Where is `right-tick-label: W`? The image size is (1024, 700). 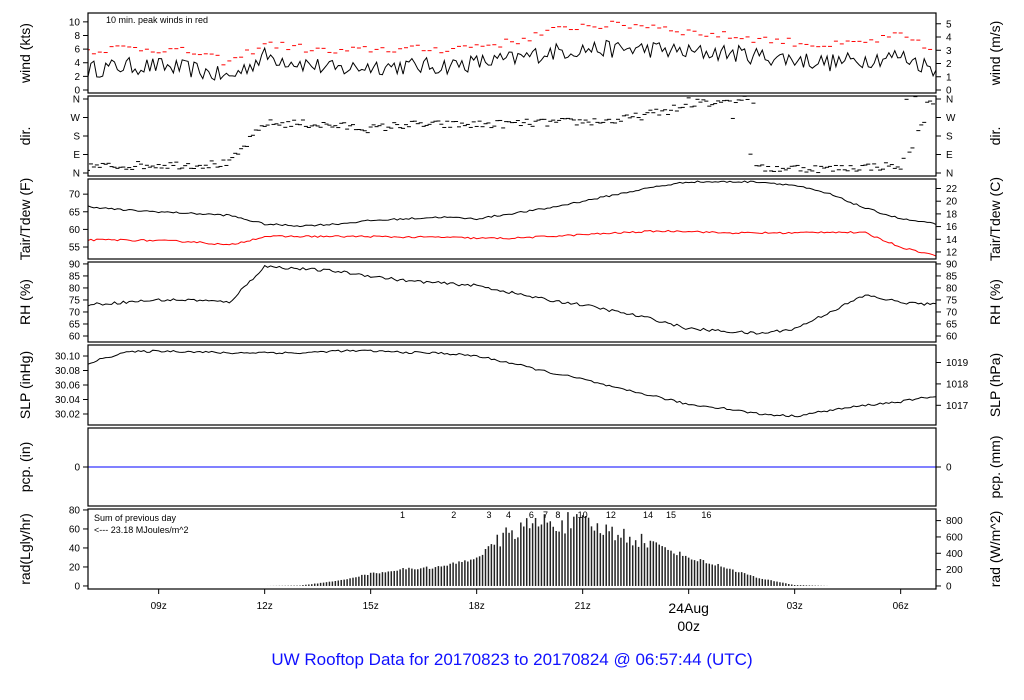 right-tick-label: W is located at coordinates (951, 118).